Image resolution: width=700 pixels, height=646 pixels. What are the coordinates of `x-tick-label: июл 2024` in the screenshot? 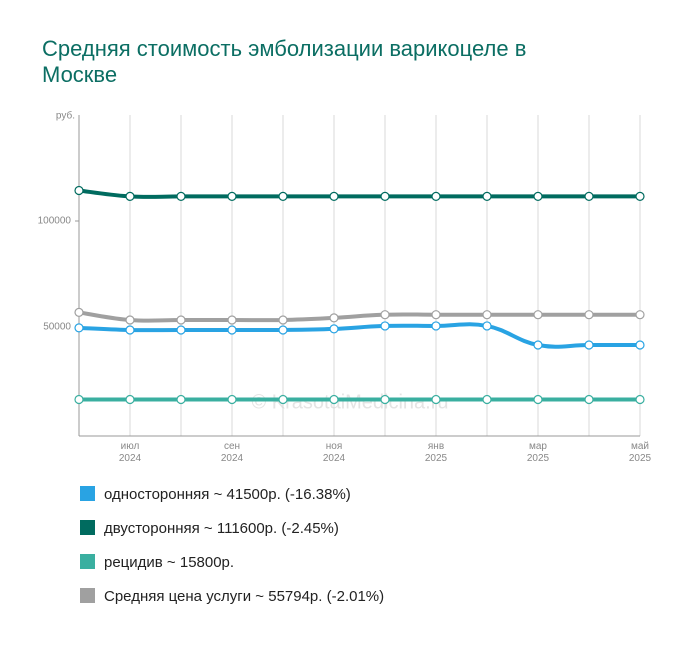 It's located at (130, 452).